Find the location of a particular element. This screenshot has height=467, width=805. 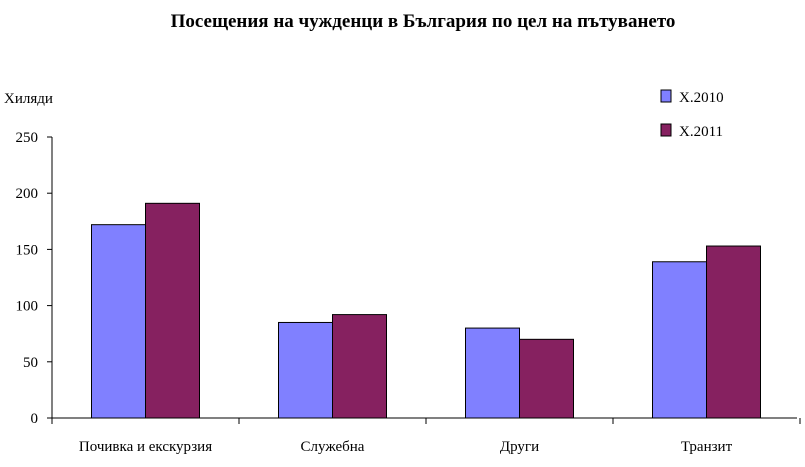

y-tick-label: 50 is located at coordinates (30, 363).